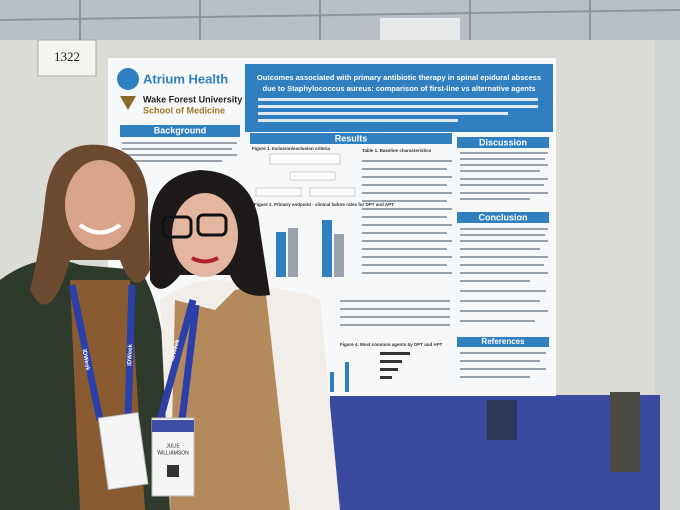  I want to click on logo-text: Wake Forest University, so click(192, 99).